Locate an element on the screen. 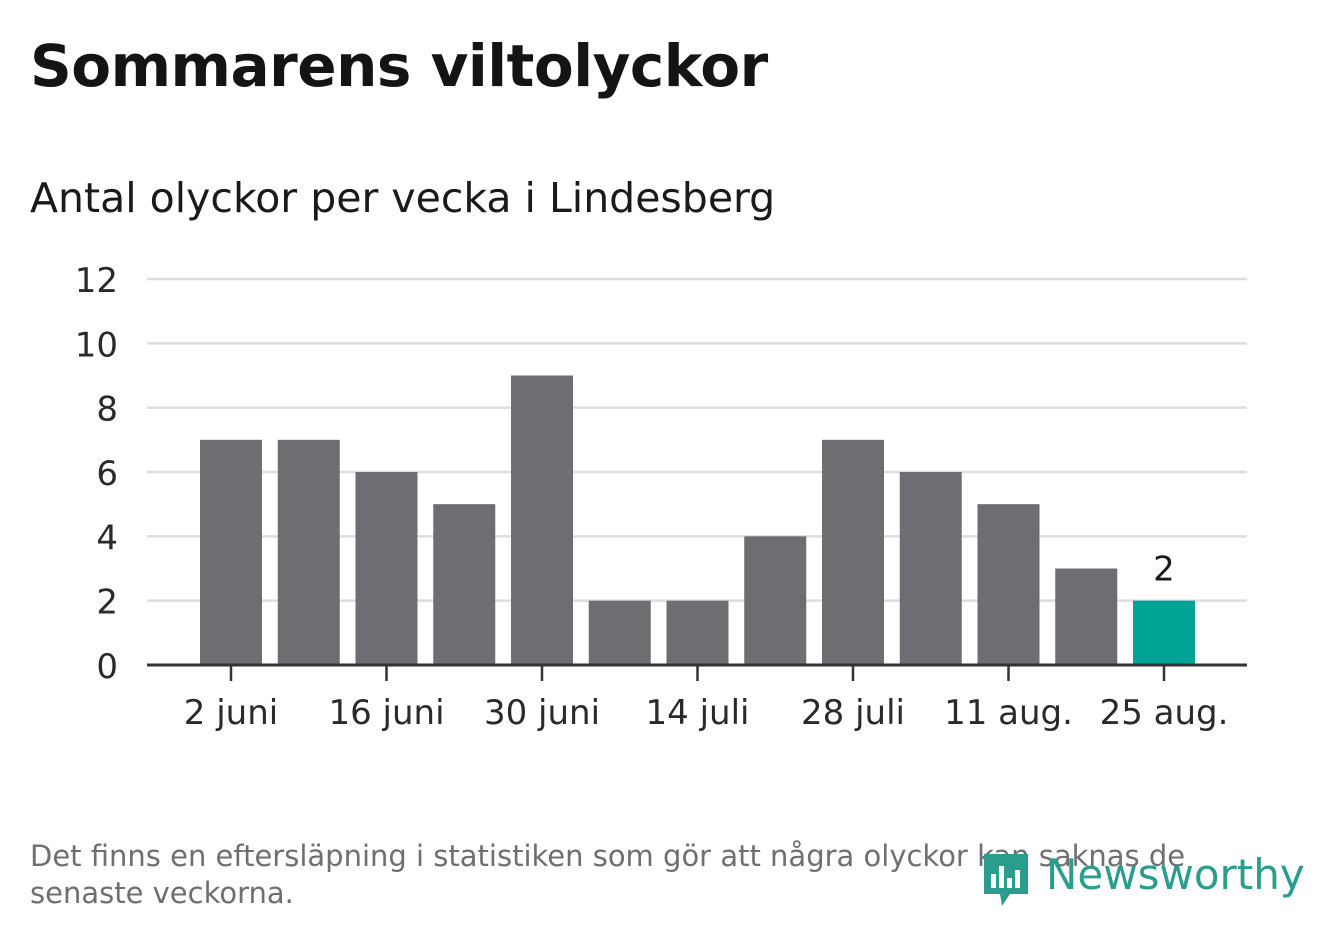 This screenshot has height=939, width=1322. y-tick-label: 0 is located at coordinates (107, 667).